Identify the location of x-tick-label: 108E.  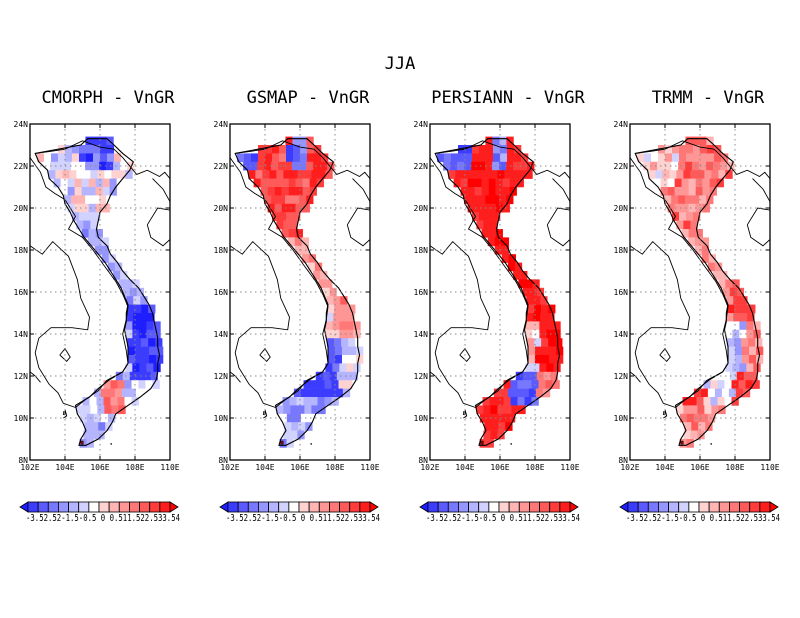
(534, 467).